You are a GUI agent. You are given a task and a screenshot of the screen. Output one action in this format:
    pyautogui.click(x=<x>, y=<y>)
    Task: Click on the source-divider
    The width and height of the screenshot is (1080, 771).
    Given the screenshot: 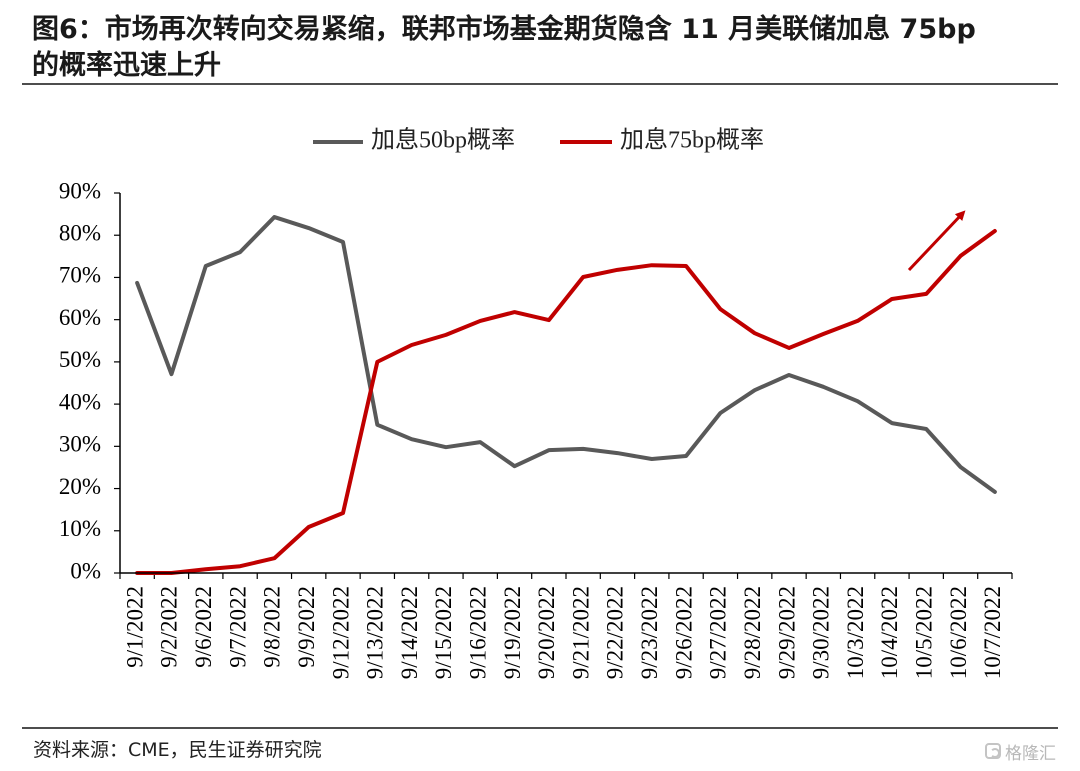 What is the action you would take?
    pyautogui.click(x=540, y=728)
    